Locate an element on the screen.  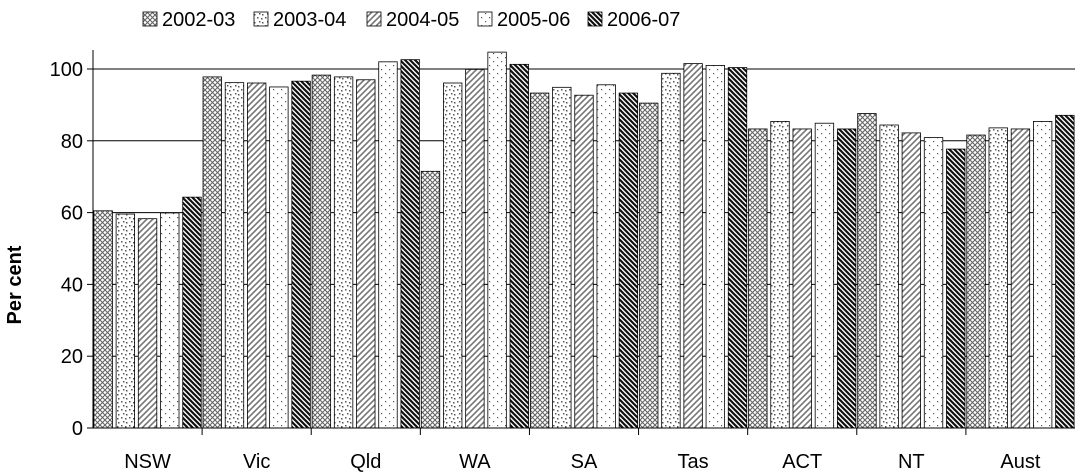
x-tick-label: Tas is located at coordinates (693, 462).